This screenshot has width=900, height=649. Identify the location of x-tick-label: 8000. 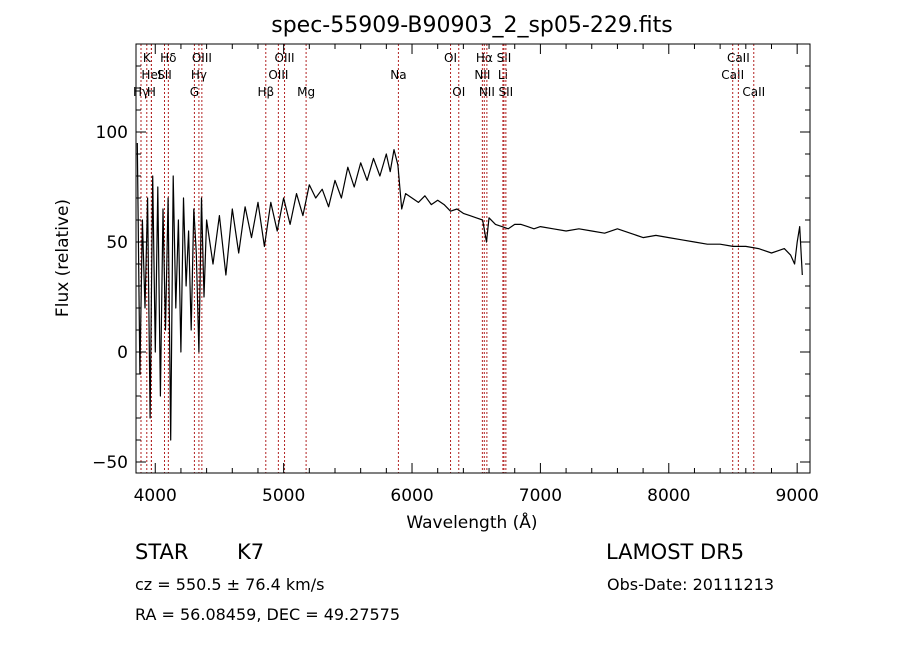
(668, 496).